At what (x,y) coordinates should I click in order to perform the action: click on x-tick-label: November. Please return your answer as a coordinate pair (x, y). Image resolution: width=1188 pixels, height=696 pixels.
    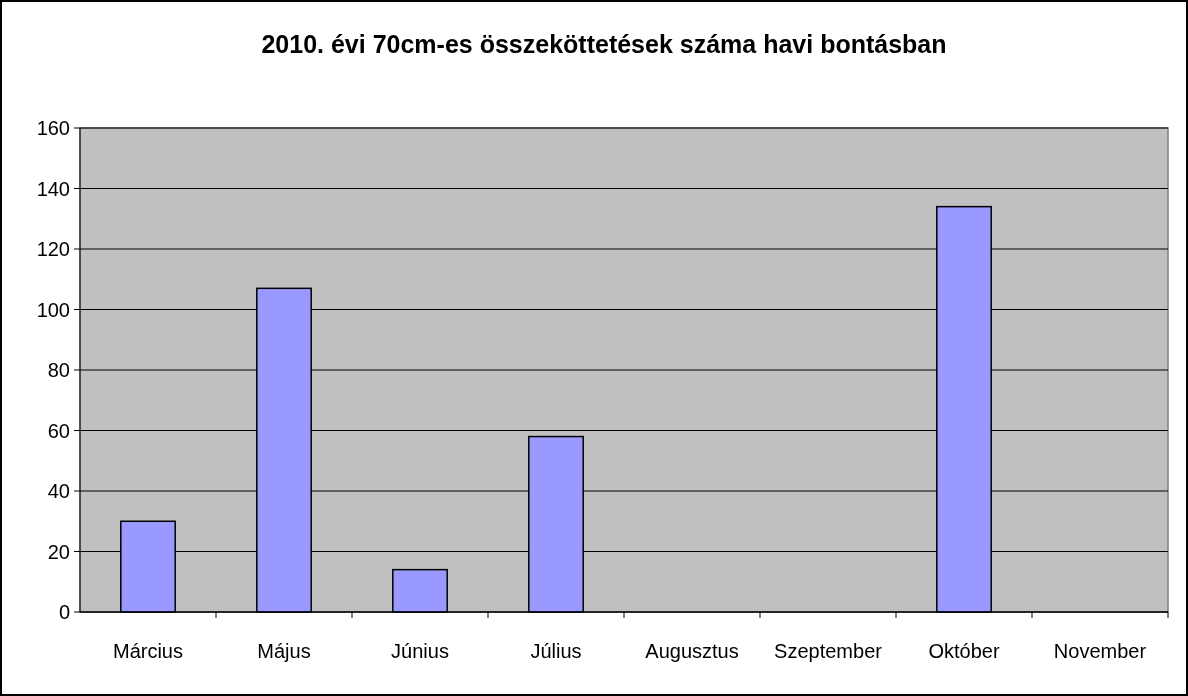
    Looking at the image, I should click on (1100, 651).